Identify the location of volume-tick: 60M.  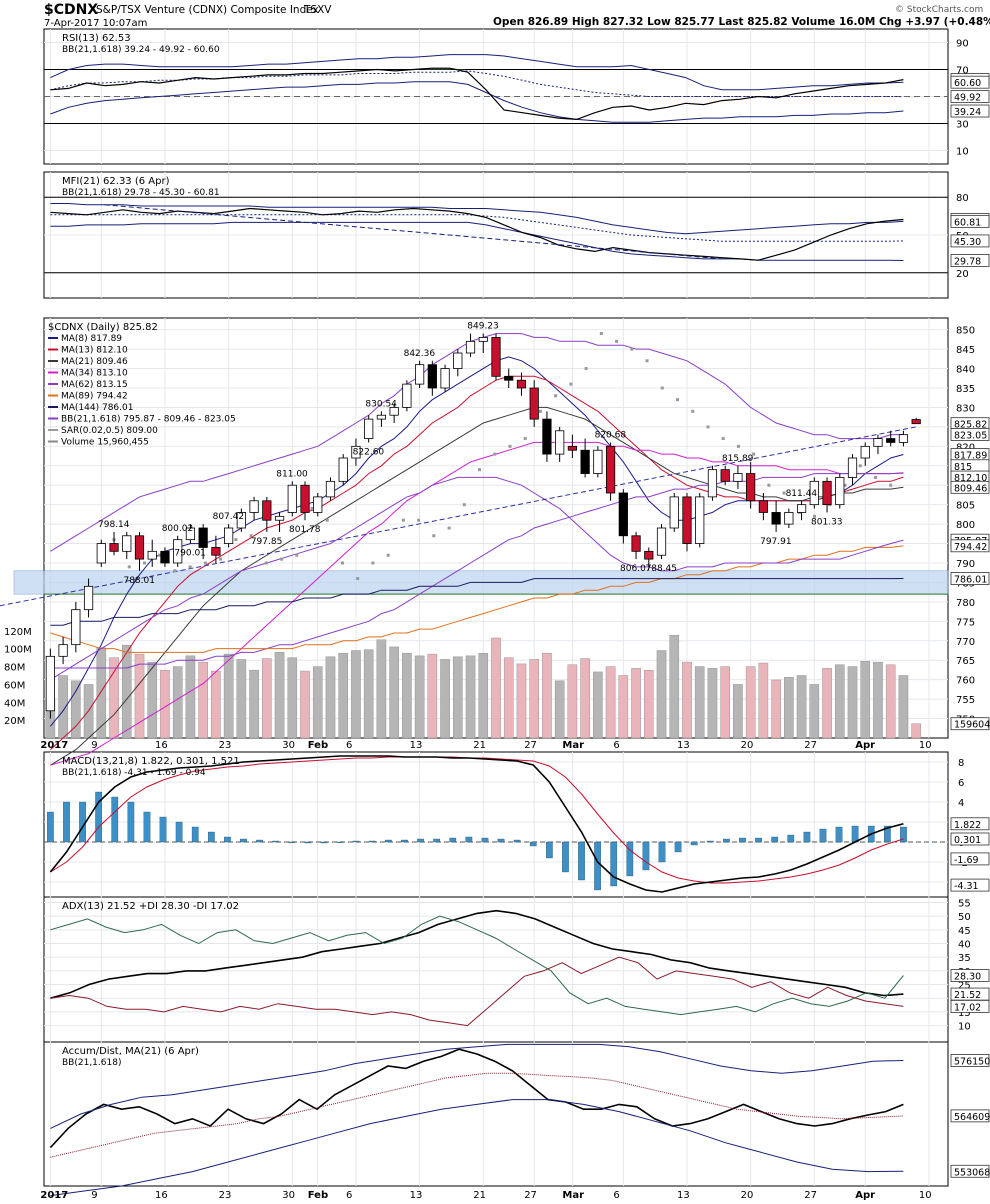
(14, 685).